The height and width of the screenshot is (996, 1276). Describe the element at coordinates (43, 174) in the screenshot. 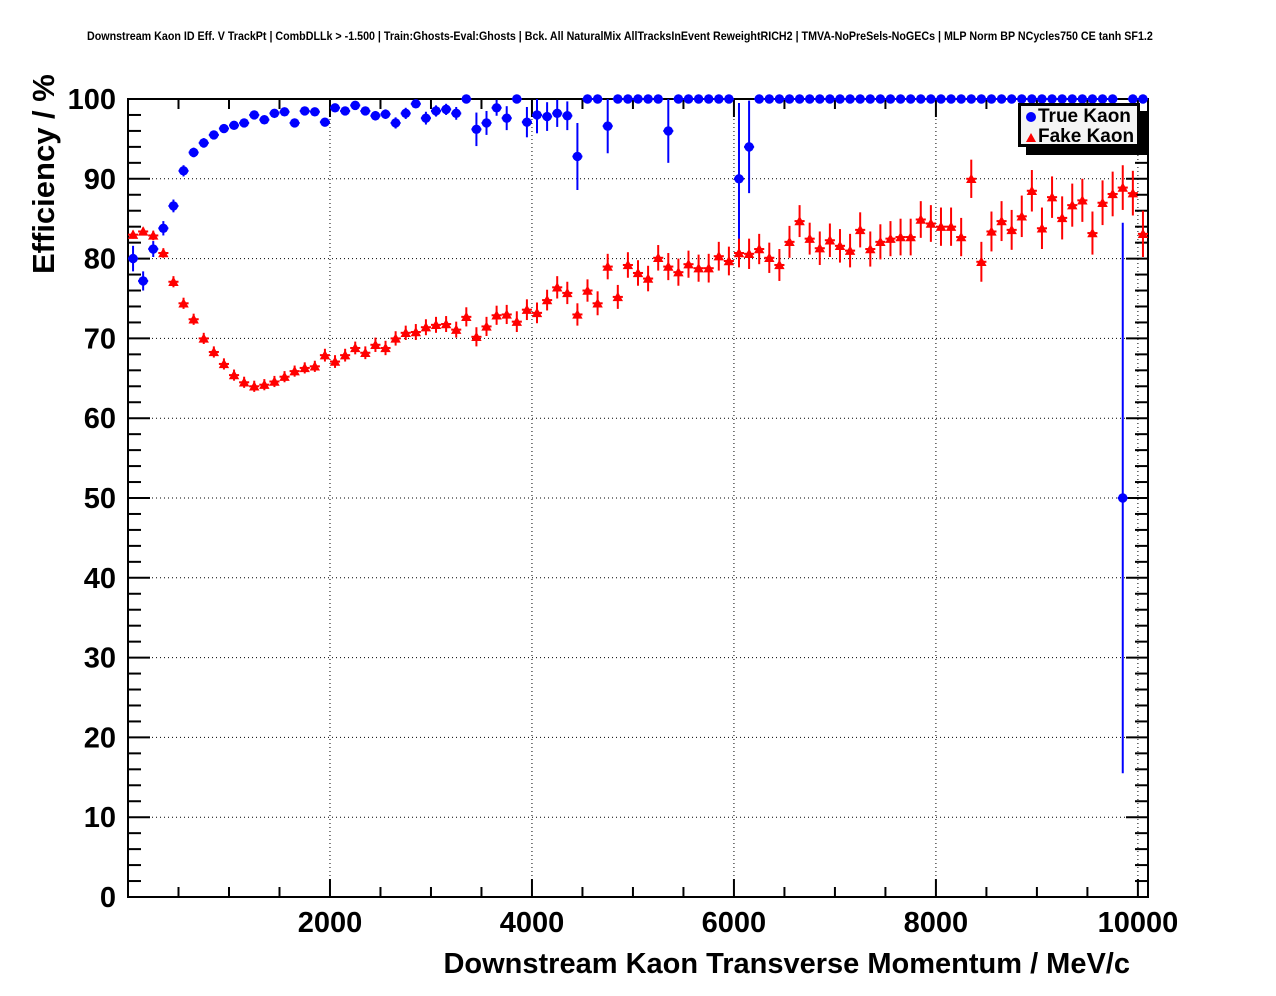

I see `y-axis-title: Efficiency / %` at that location.